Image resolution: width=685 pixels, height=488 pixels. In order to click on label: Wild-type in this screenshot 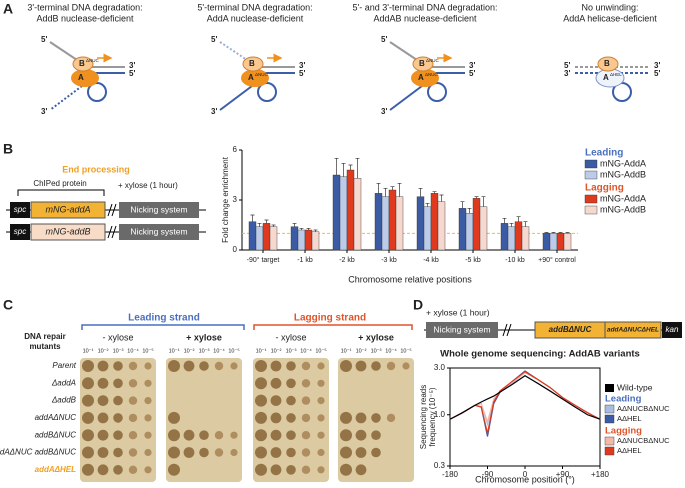, I will do `click(635, 387)`.